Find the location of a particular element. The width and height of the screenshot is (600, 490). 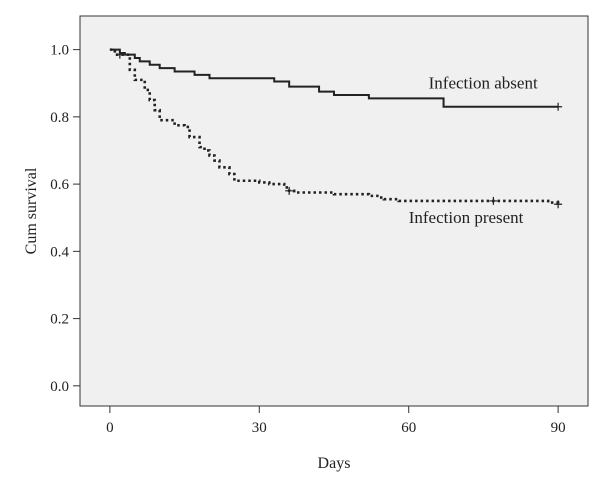

y-tick-label: 1.0 is located at coordinates (59, 51).